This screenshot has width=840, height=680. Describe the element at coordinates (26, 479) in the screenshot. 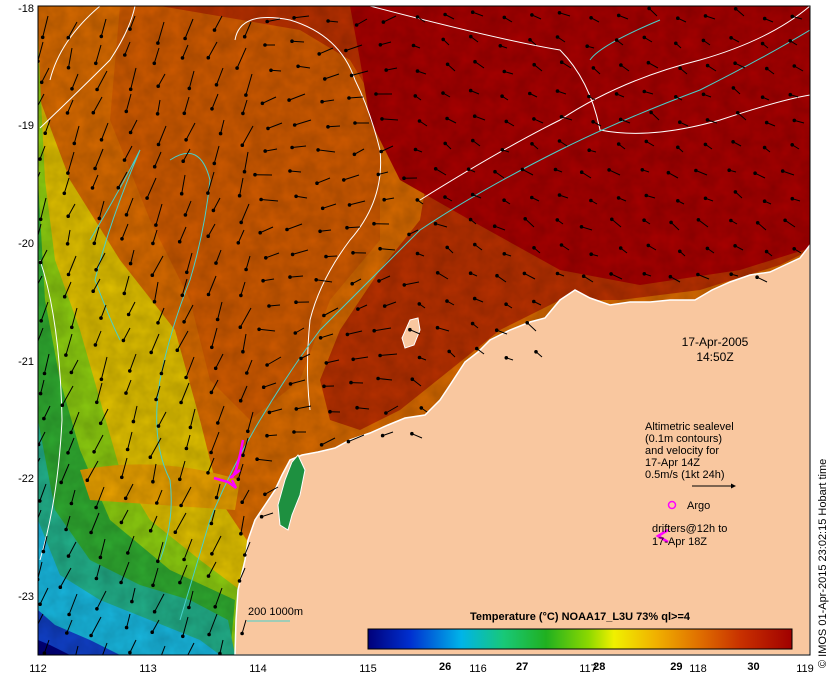

I see `y-tick-label: -22` at that location.